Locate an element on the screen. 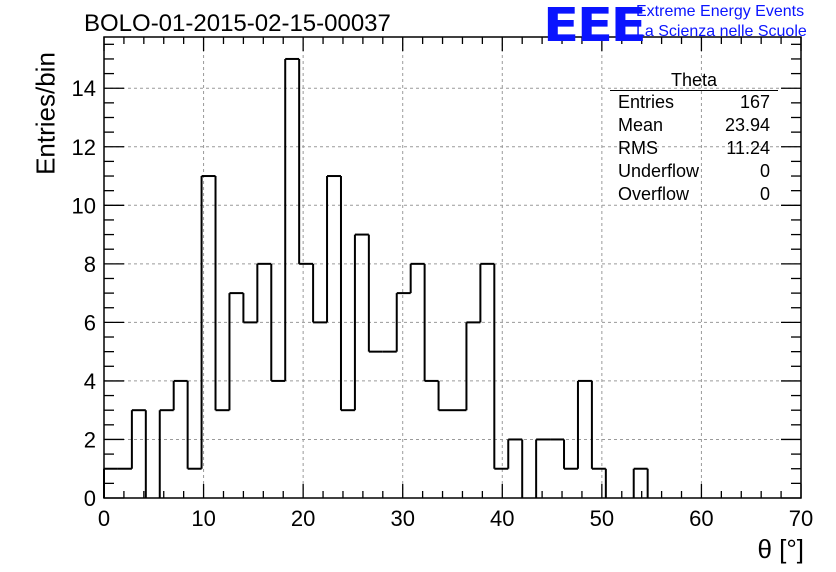 The height and width of the screenshot is (572, 836). x-tick-label: 50 is located at coordinates (602, 518).